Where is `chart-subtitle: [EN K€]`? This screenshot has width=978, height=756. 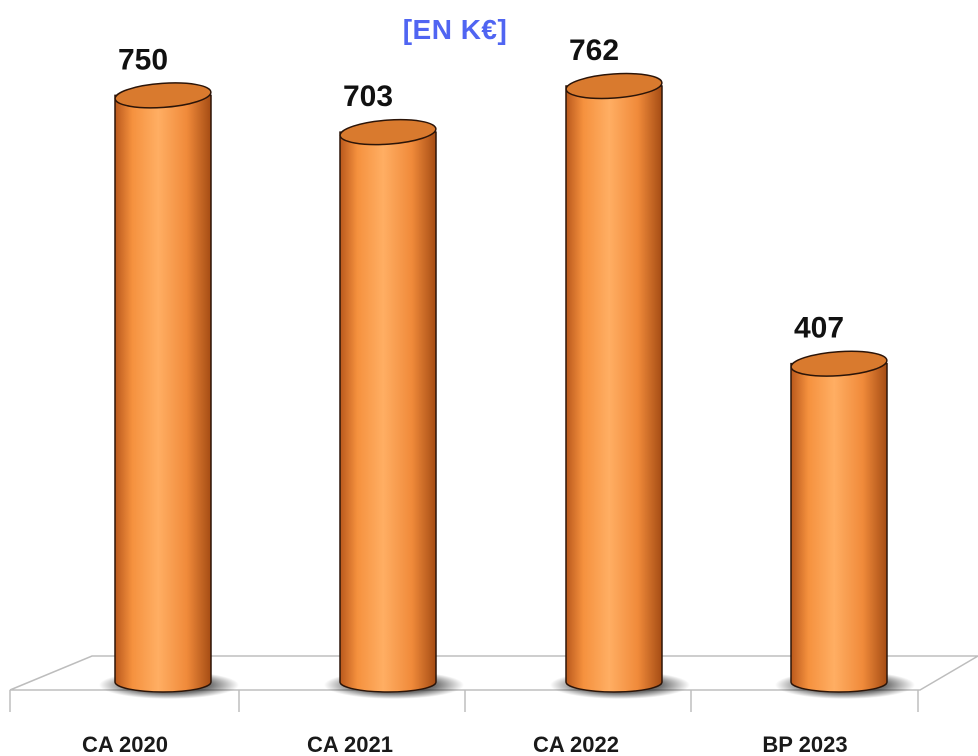
chart-subtitle: [EN K€] is located at coordinates (455, 29).